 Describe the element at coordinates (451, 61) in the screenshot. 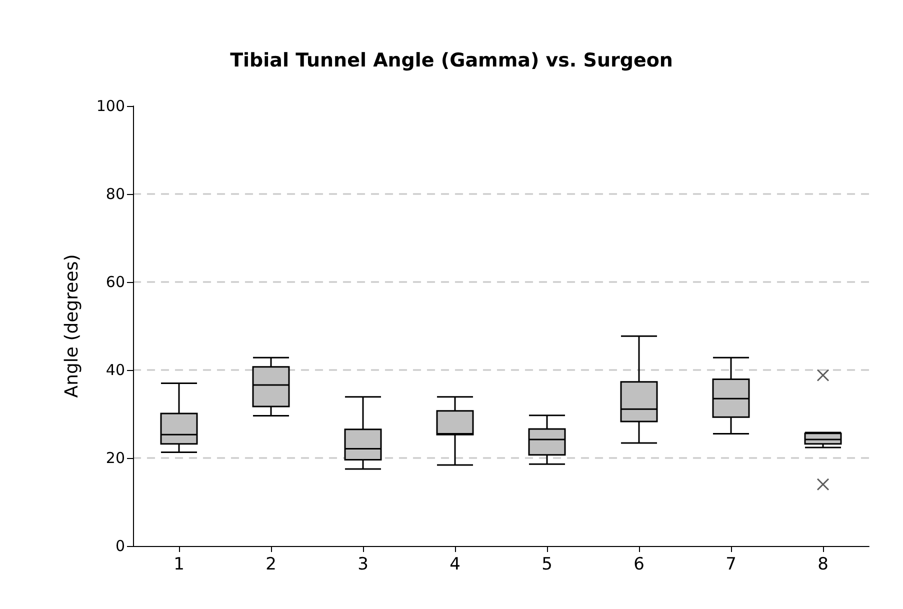

I see `chart-title: Tibial Tunnel Angle (Gamma) vs. Surgeon` at that location.